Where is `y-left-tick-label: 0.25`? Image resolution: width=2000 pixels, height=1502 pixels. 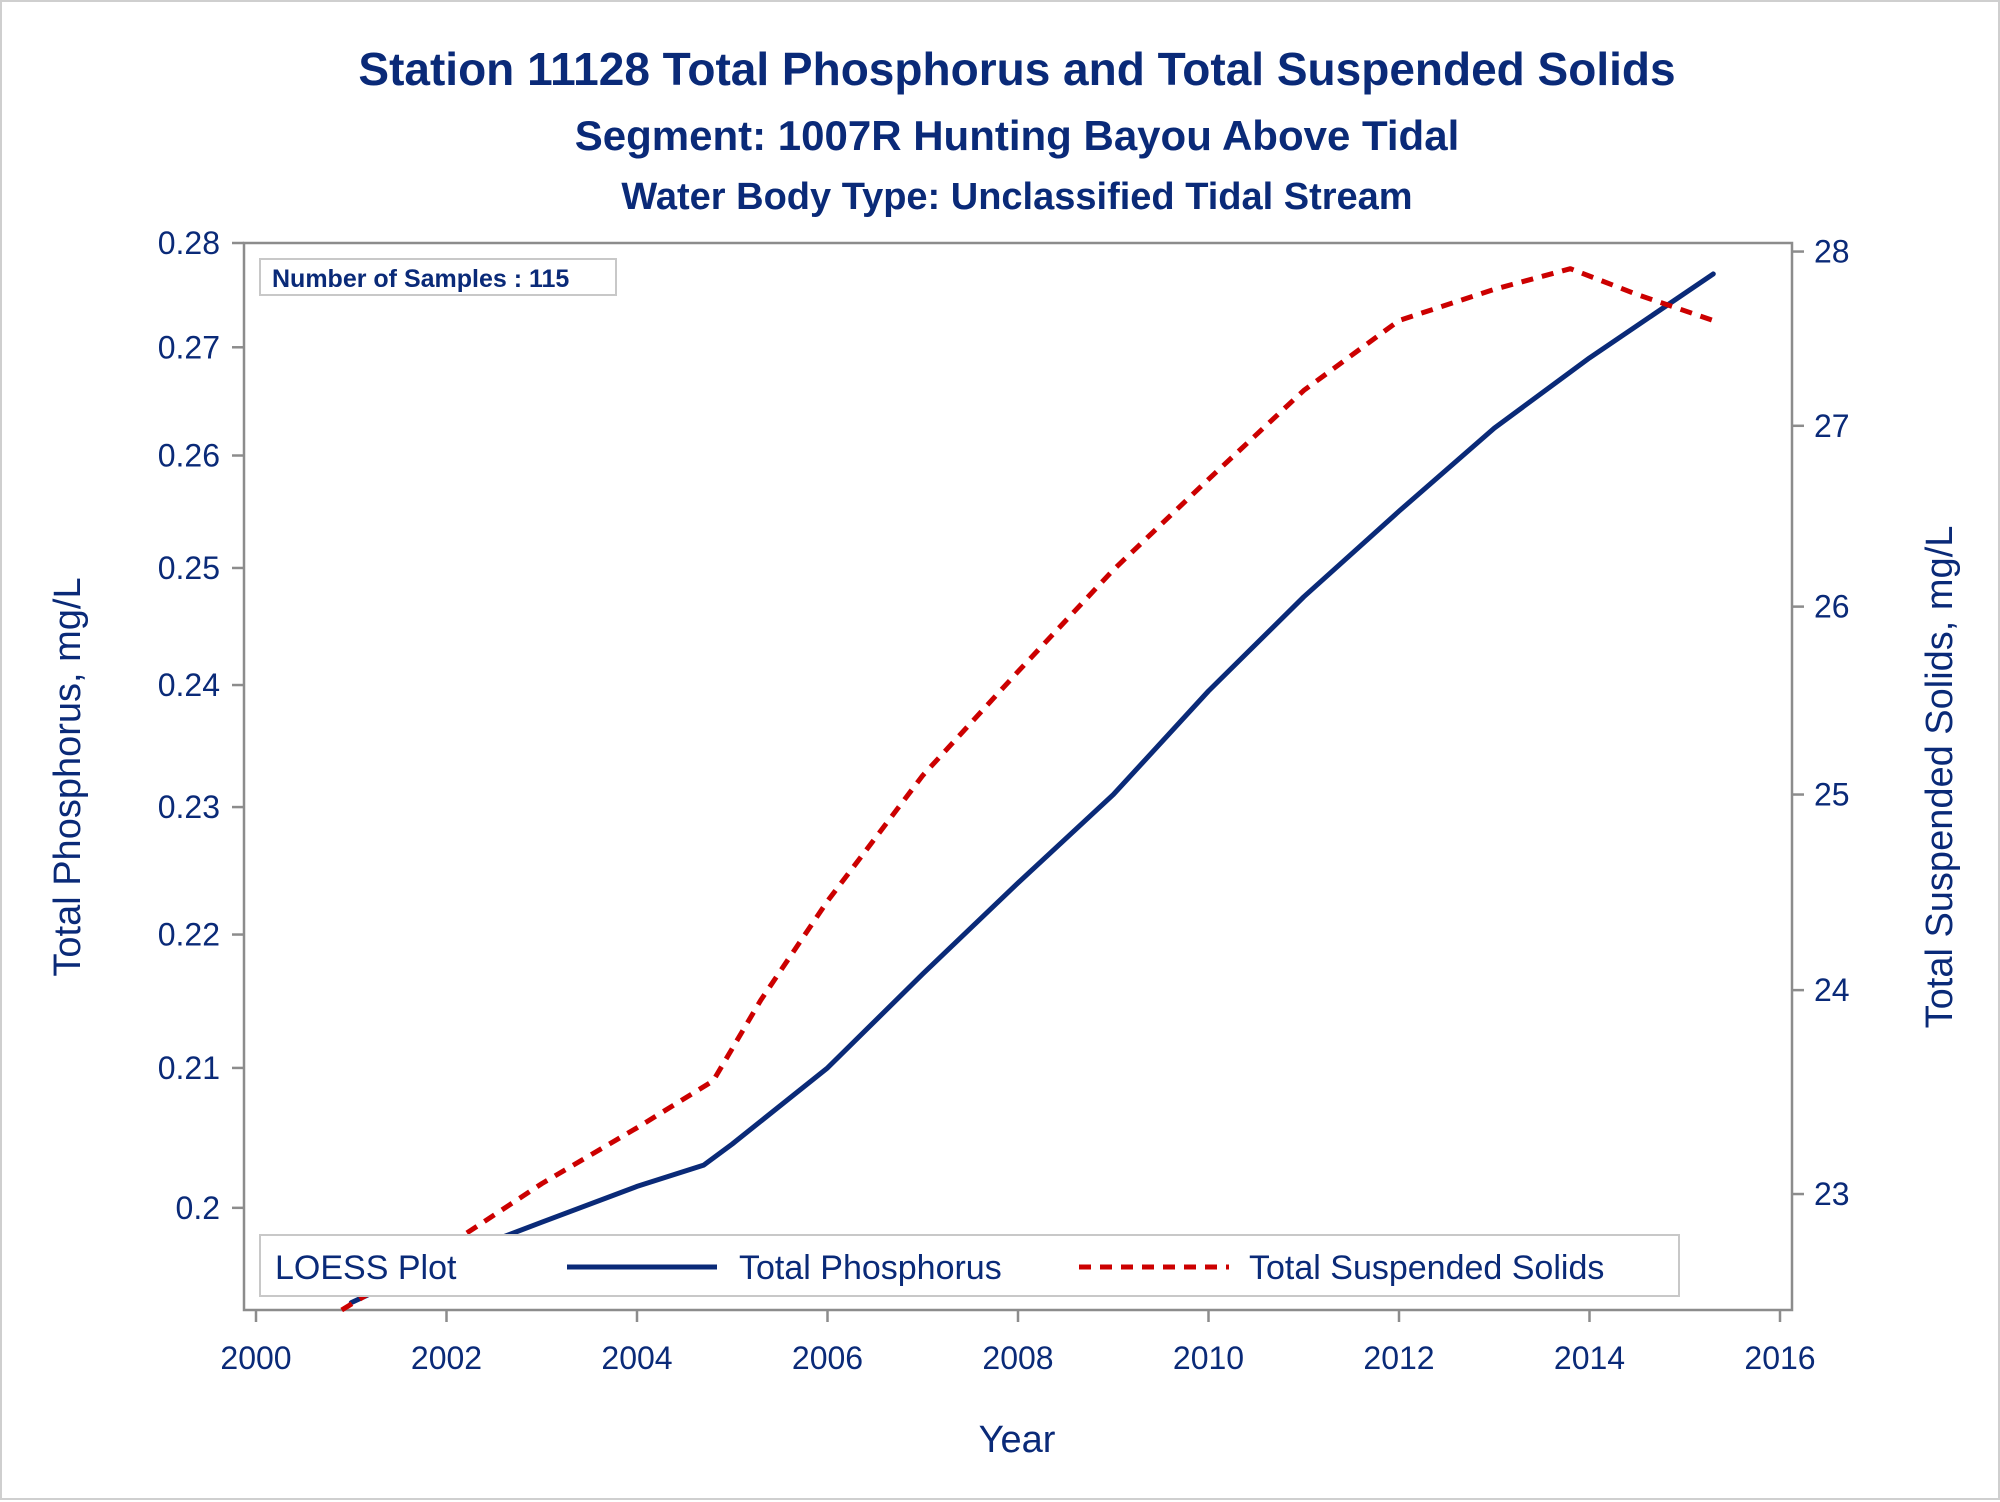 y-left-tick-label: 0.25 is located at coordinates (189, 568).